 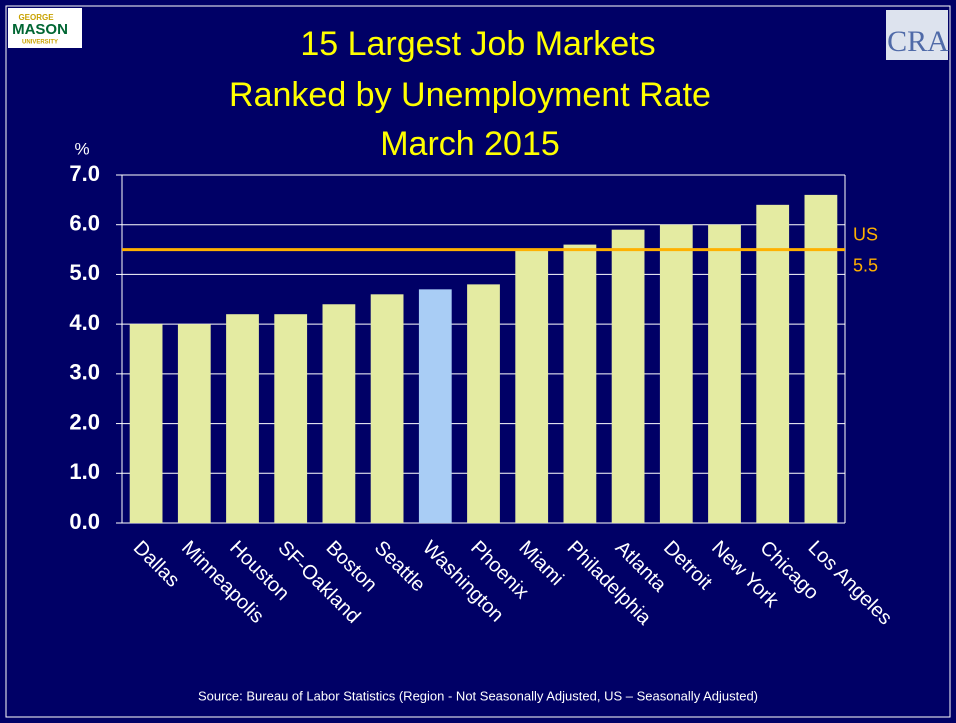 What do you see at coordinates (918, 41) in the screenshot?
I see `logo-right-text: CRA` at bounding box center [918, 41].